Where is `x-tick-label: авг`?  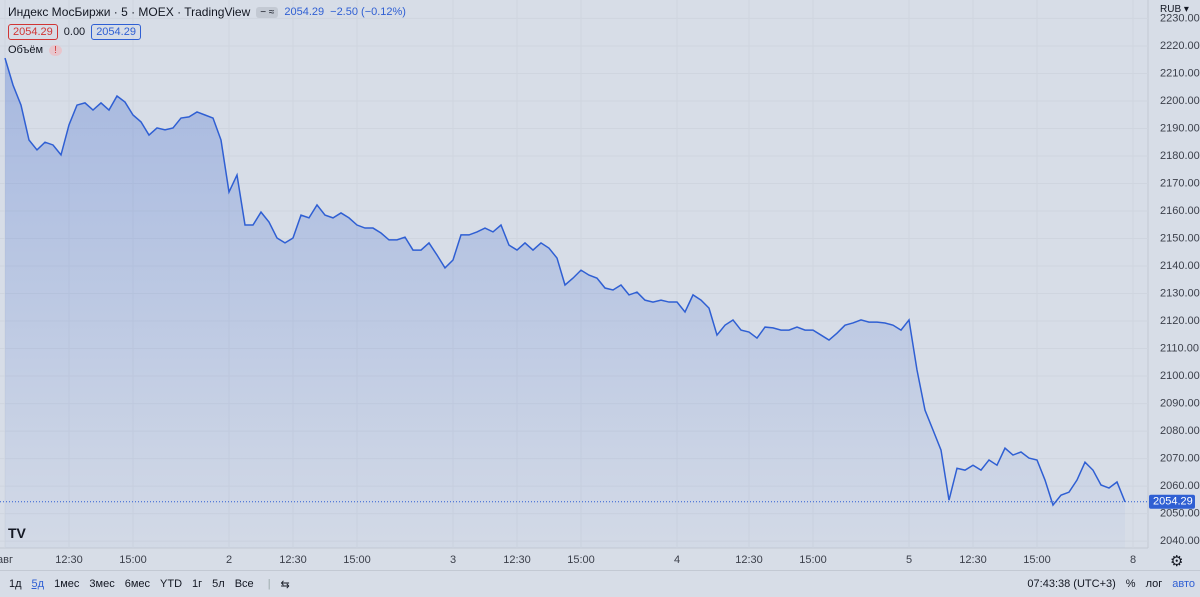
x-tick-label: авг is located at coordinates (6, 560).